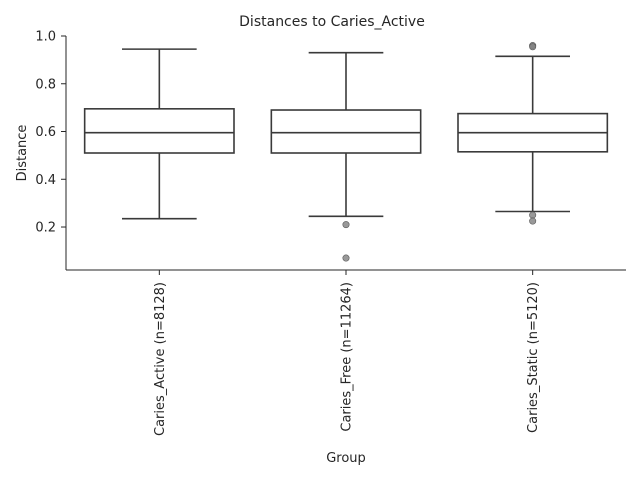  I want to click on chart-title: Distances to Caries_Active, so click(332, 22).